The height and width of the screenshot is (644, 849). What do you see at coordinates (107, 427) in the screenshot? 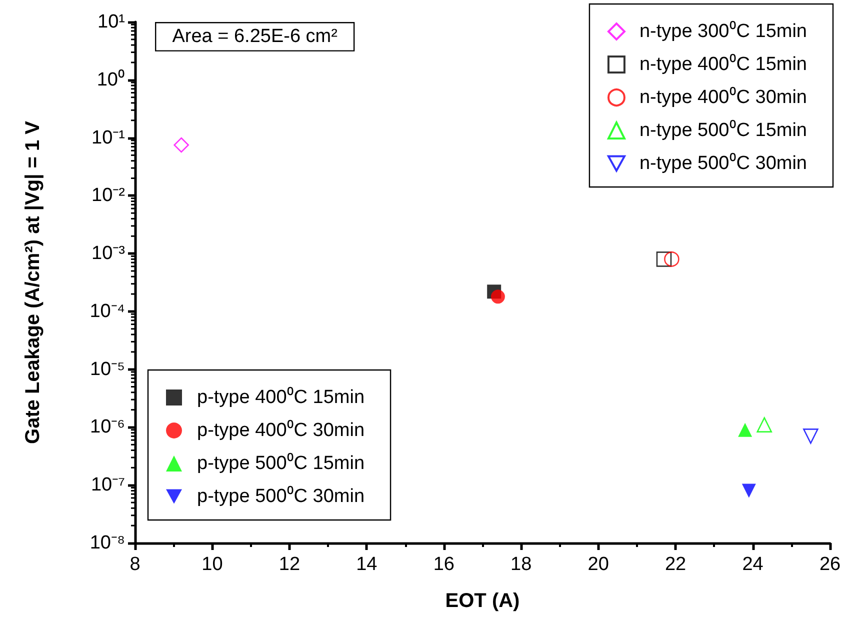
I see `y-tick-label: 10⁻⁶` at bounding box center [107, 427].